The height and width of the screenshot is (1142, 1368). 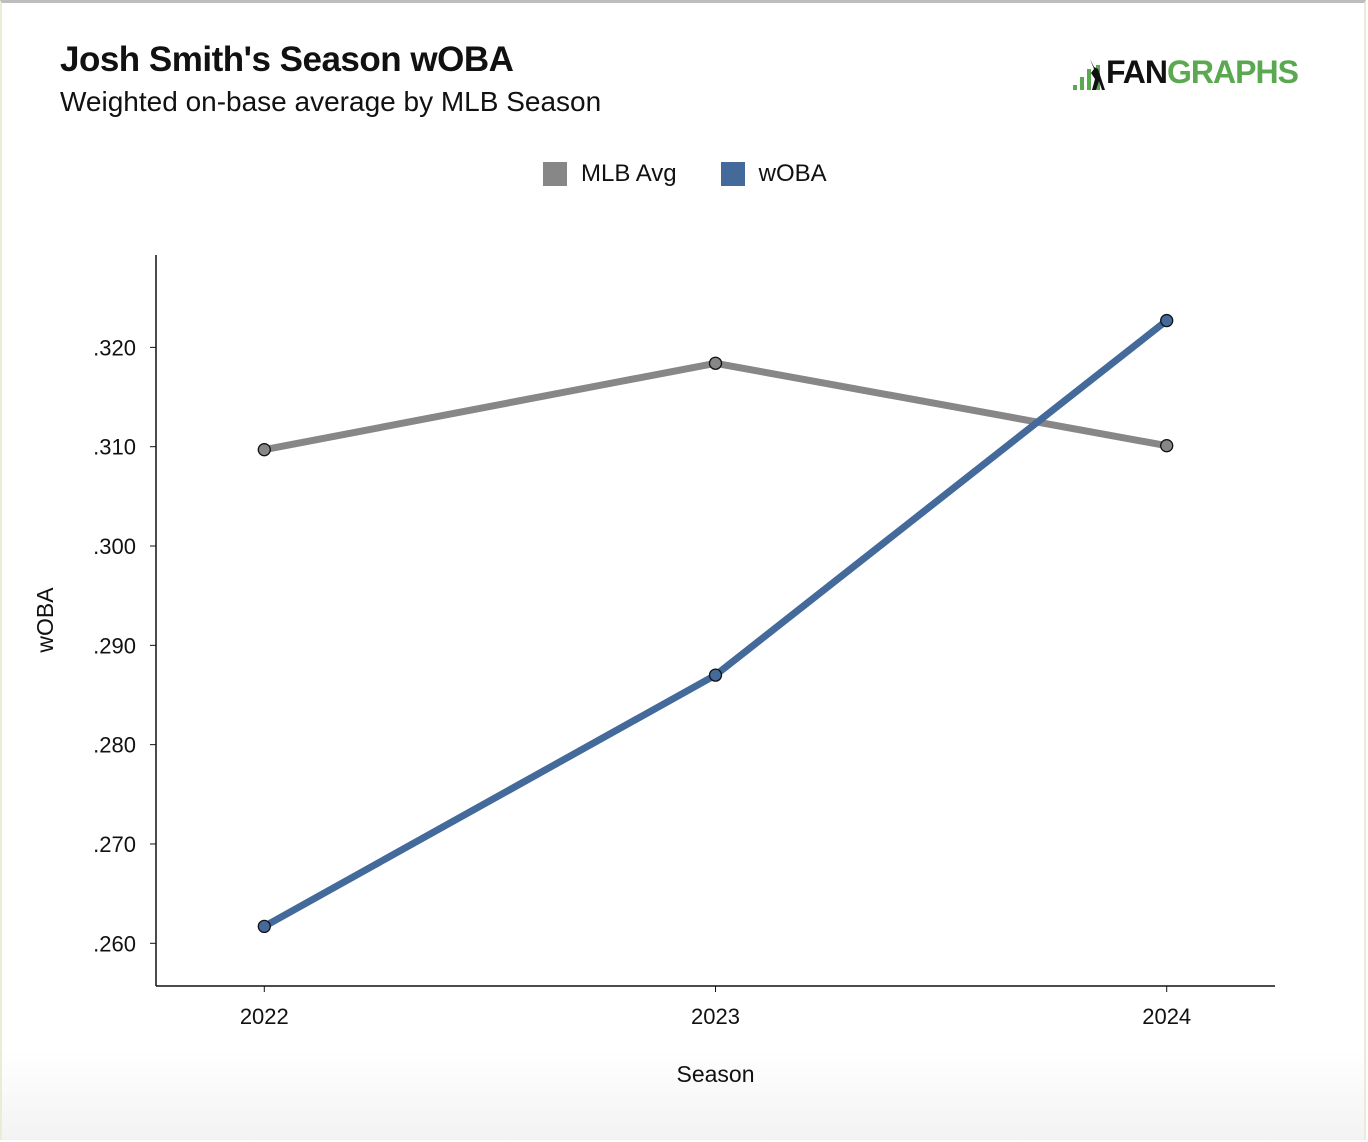 I want to click on legend-item-woba: wOBA, so click(x=773, y=174).